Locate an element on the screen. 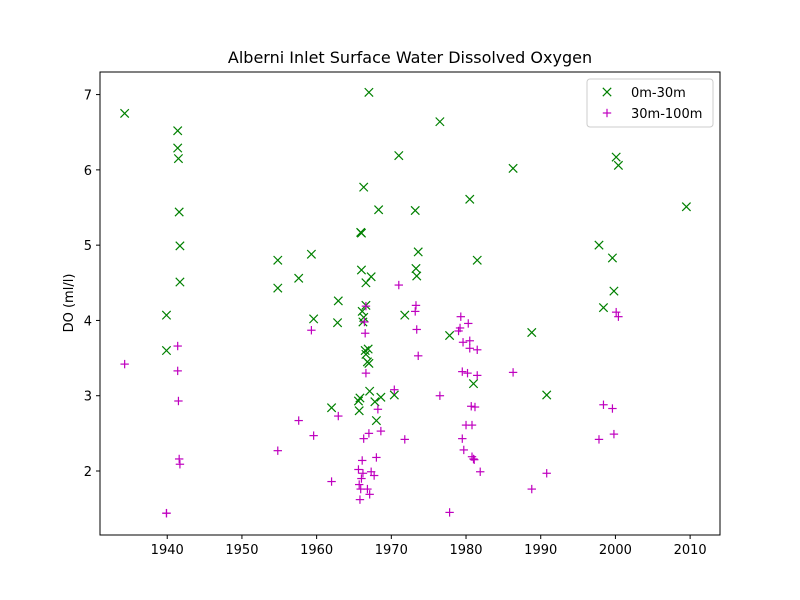 The image size is (800, 600). legend-box is located at coordinates (650, 103).